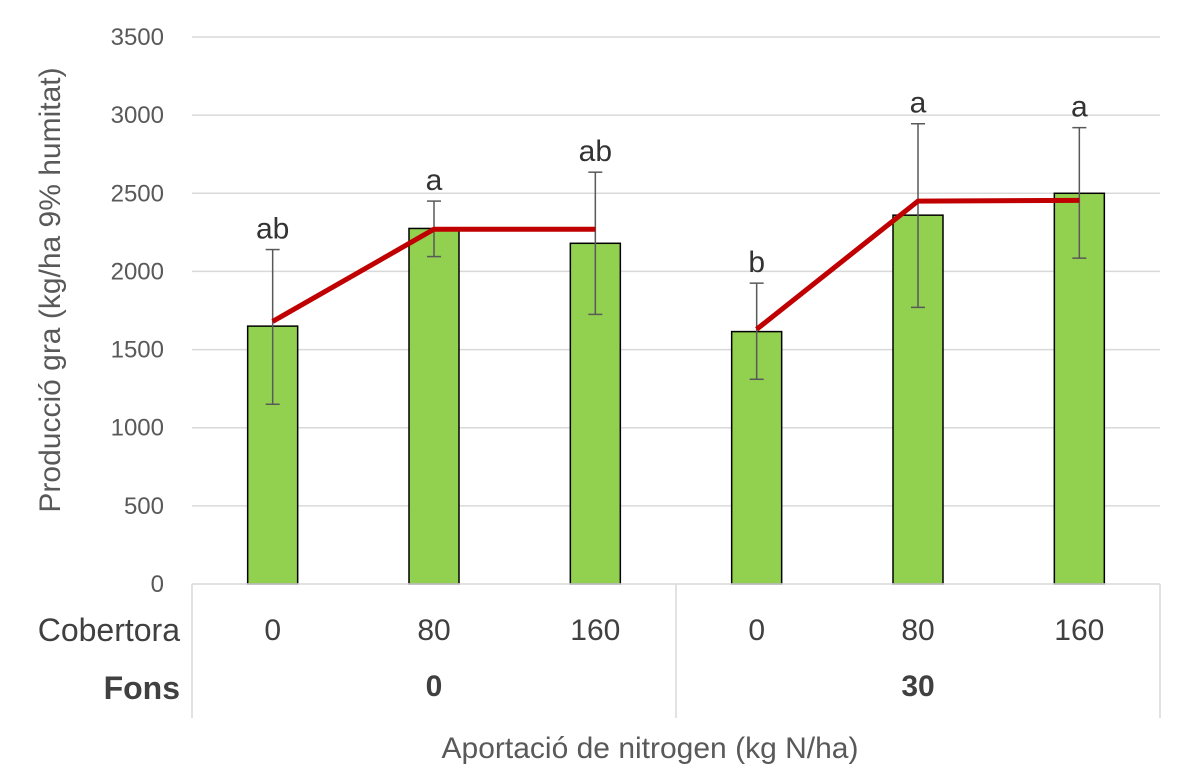  I want to click on row-label-fons: Fons, so click(142, 688).